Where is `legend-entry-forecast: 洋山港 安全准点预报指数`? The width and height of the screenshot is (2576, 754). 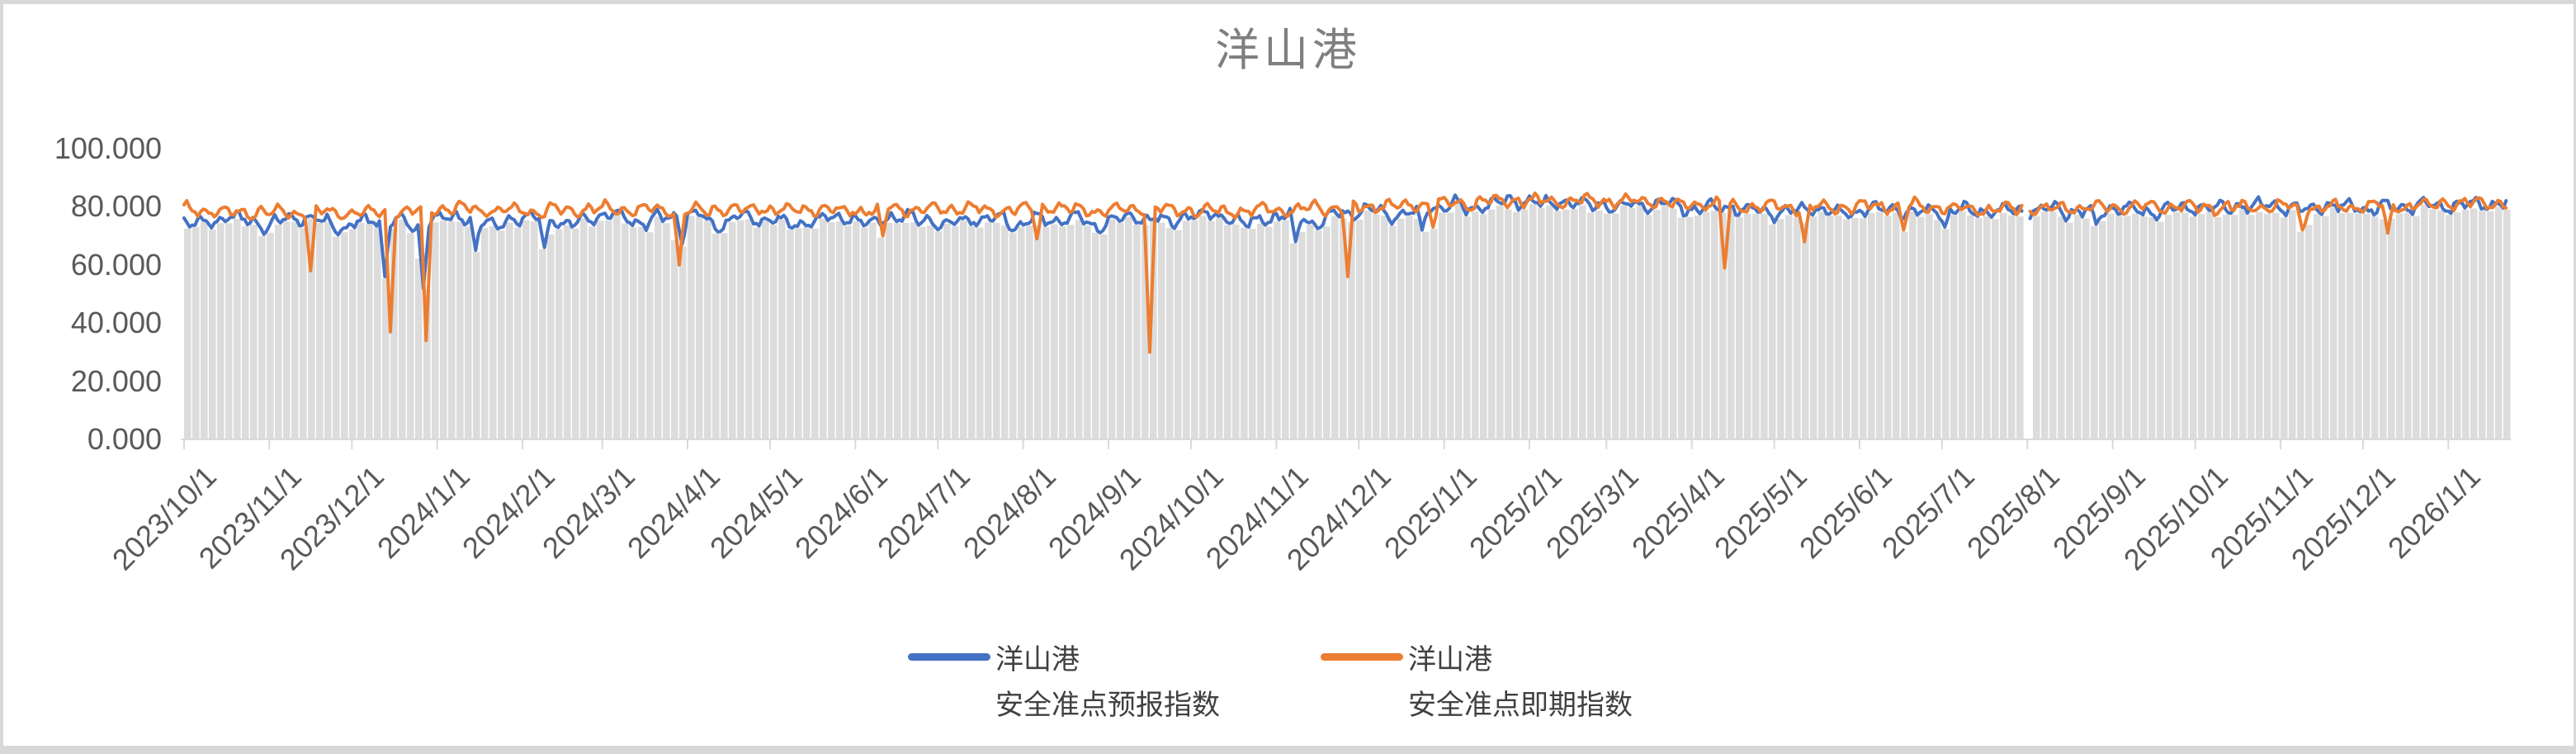 legend-entry-forecast: 洋山港 安全准点预报指数 is located at coordinates (1064, 683).